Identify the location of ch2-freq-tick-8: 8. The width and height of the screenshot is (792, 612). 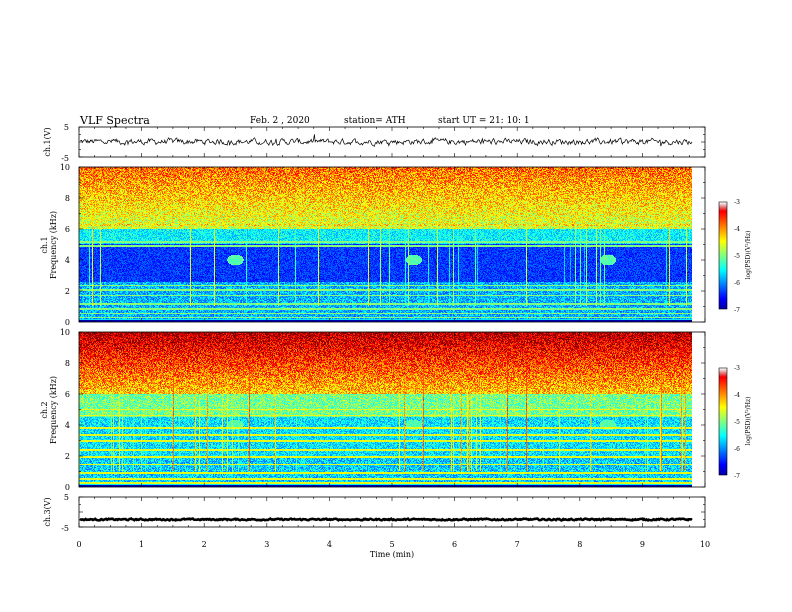
(67, 363).